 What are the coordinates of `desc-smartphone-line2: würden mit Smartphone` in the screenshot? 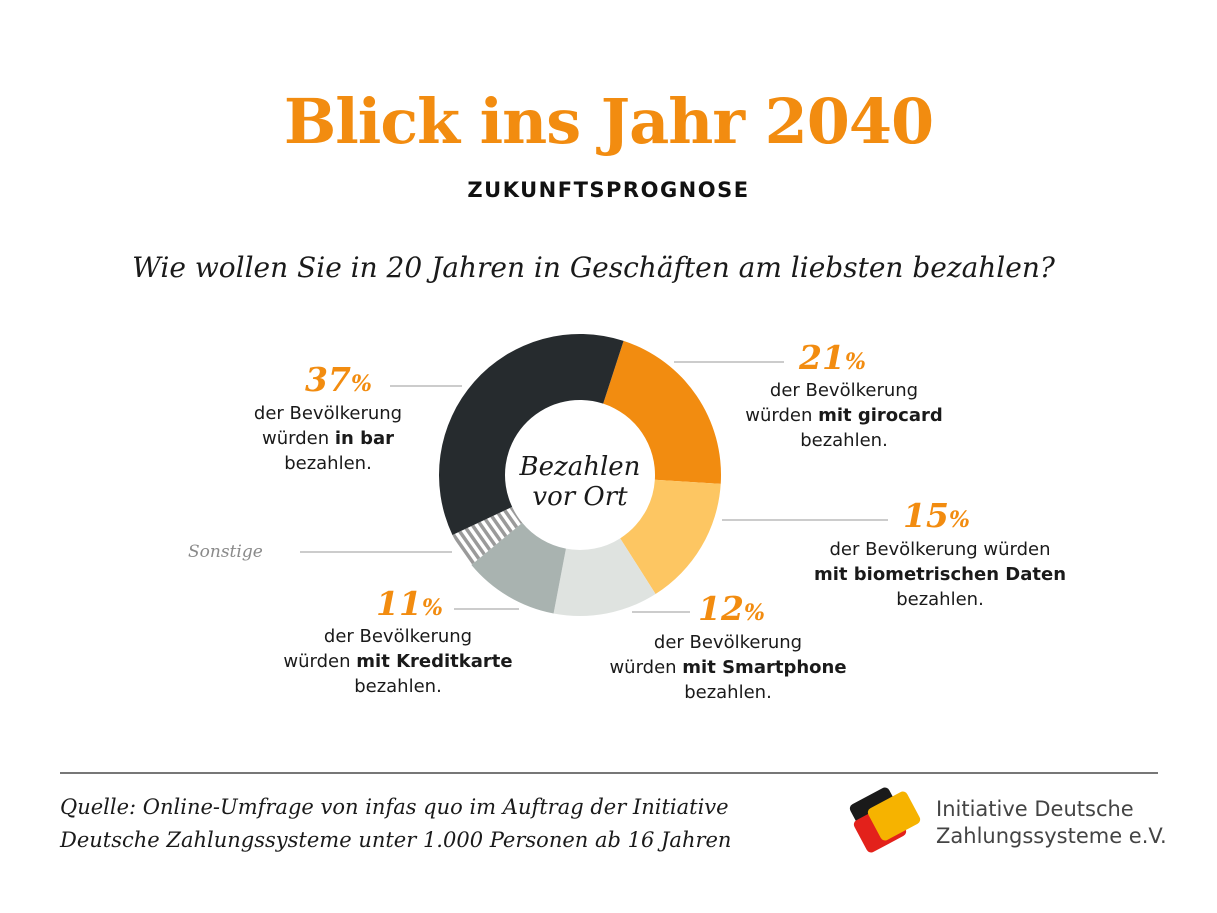 It's located at (728, 667).